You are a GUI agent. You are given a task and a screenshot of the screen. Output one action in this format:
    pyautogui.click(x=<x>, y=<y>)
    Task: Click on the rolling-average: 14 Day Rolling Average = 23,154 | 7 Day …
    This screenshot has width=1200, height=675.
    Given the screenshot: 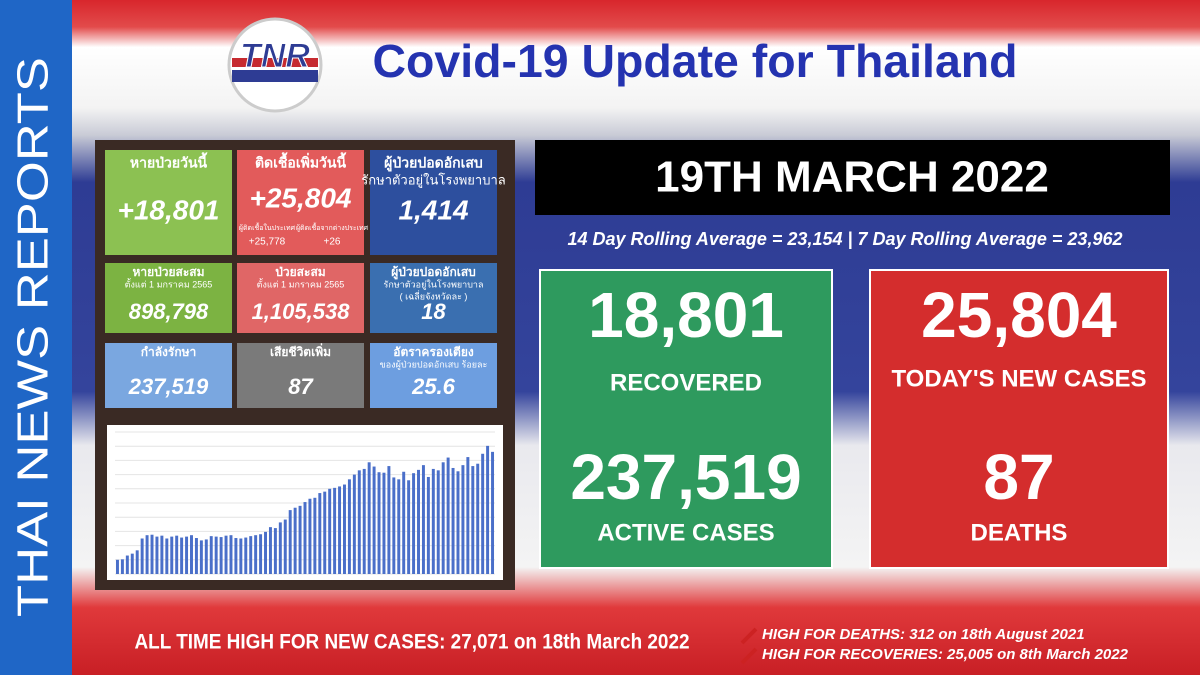 What is the action you would take?
    pyautogui.click(x=845, y=239)
    